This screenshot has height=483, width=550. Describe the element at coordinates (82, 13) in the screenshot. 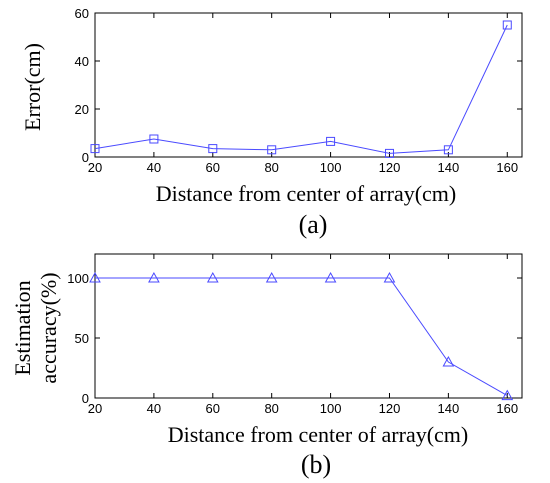

I see `y-tick-label: 60` at that location.